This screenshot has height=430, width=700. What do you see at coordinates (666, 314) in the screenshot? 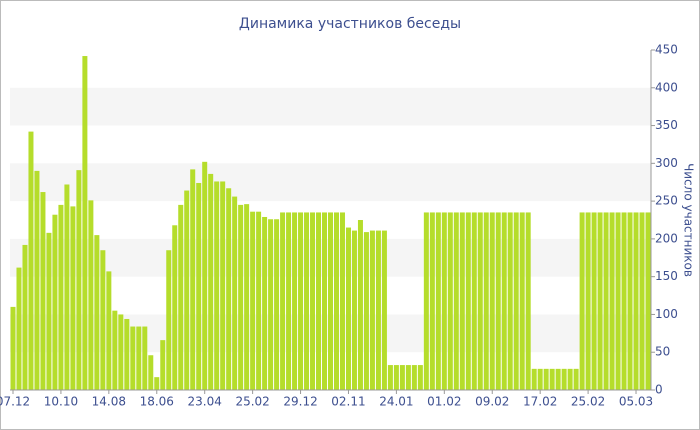
I see `y-tick-label: 100` at bounding box center [666, 314].